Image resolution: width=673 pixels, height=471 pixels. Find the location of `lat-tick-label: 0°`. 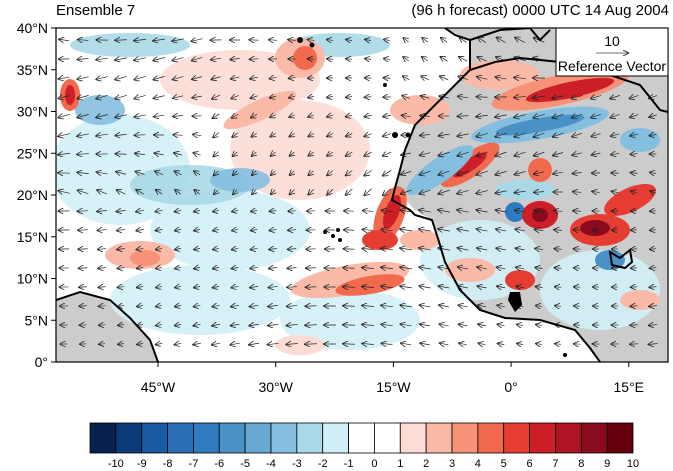

lat-tick-label: 0° is located at coordinates (41, 362).